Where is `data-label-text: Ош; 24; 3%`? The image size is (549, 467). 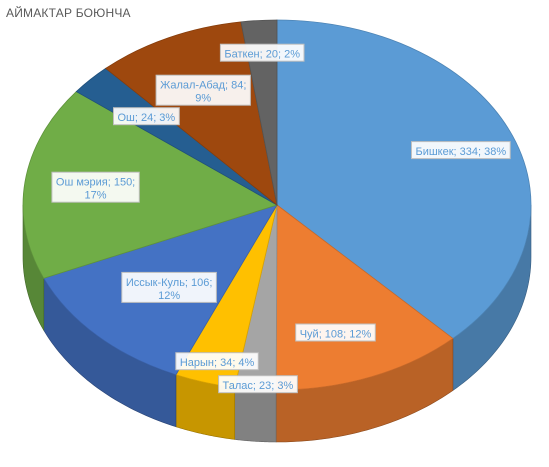
data-label-text: Ош; 24; 3% is located at coordinates (146, 118).